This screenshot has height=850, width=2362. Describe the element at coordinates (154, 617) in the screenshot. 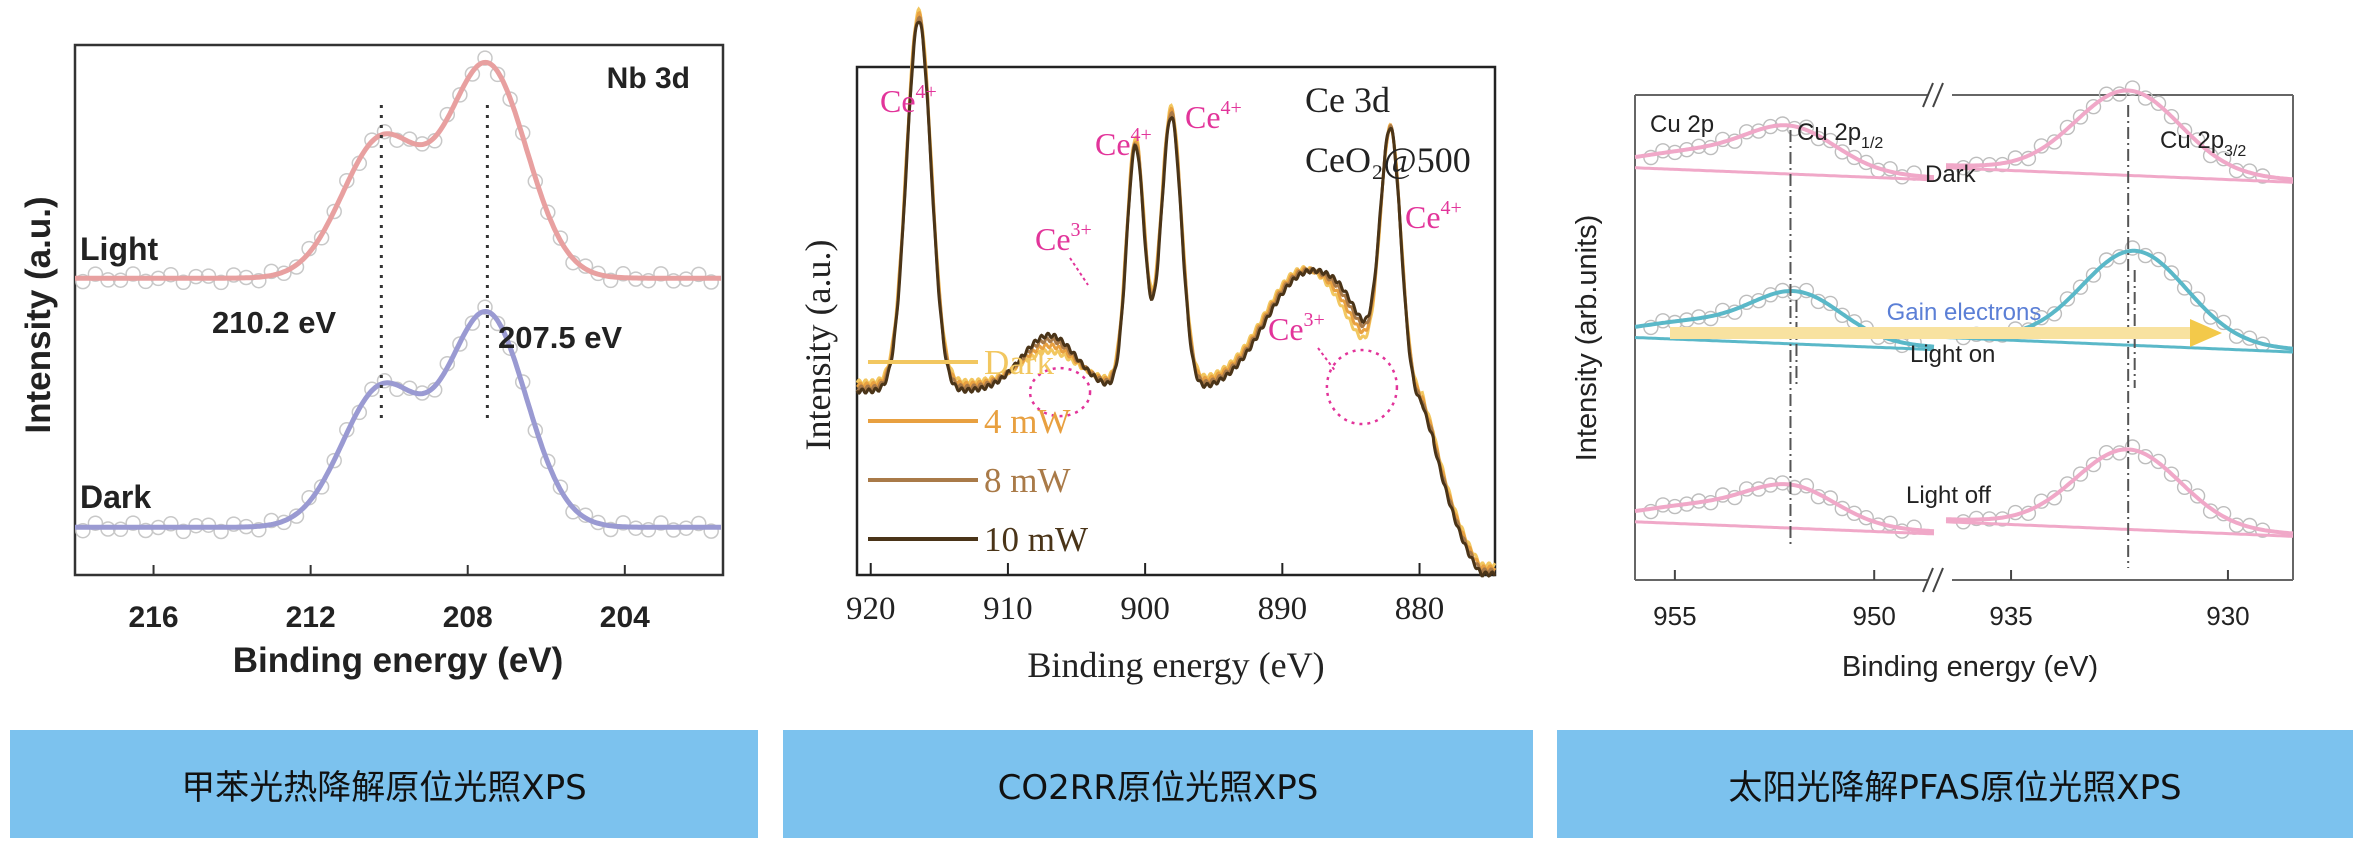

I see `nb3d-xtick-label: 216` at that location.